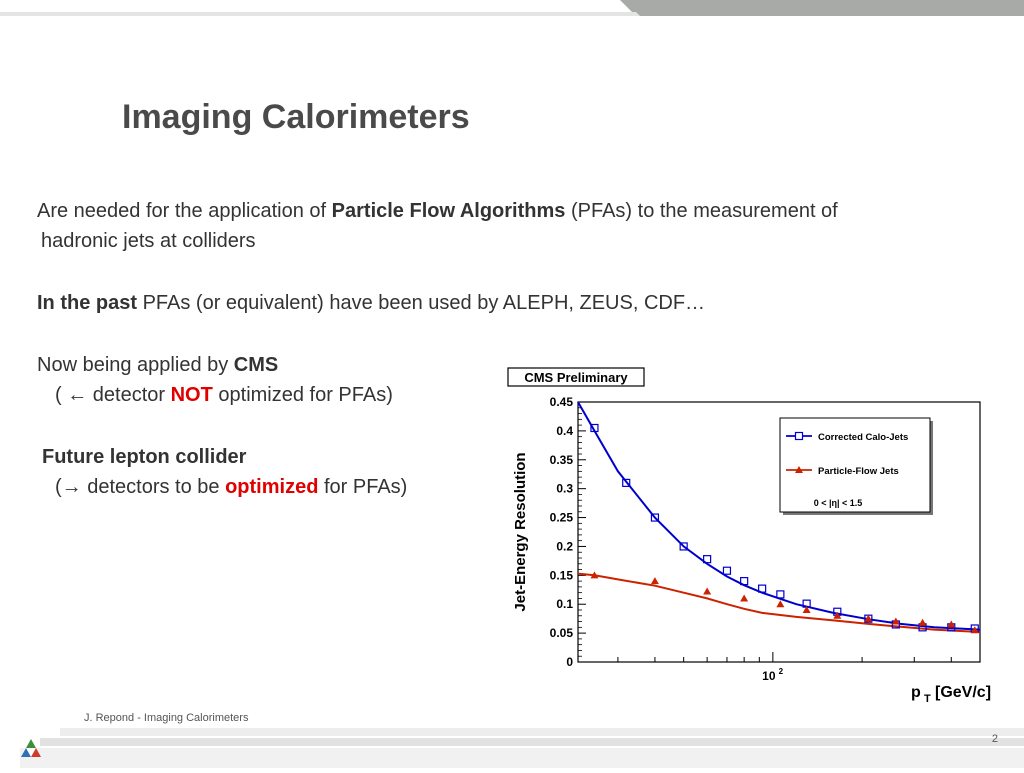 The width and height of the screenshot is (1024, 773). I want to click on y-tick-label: 0.4, so click(564, 431).